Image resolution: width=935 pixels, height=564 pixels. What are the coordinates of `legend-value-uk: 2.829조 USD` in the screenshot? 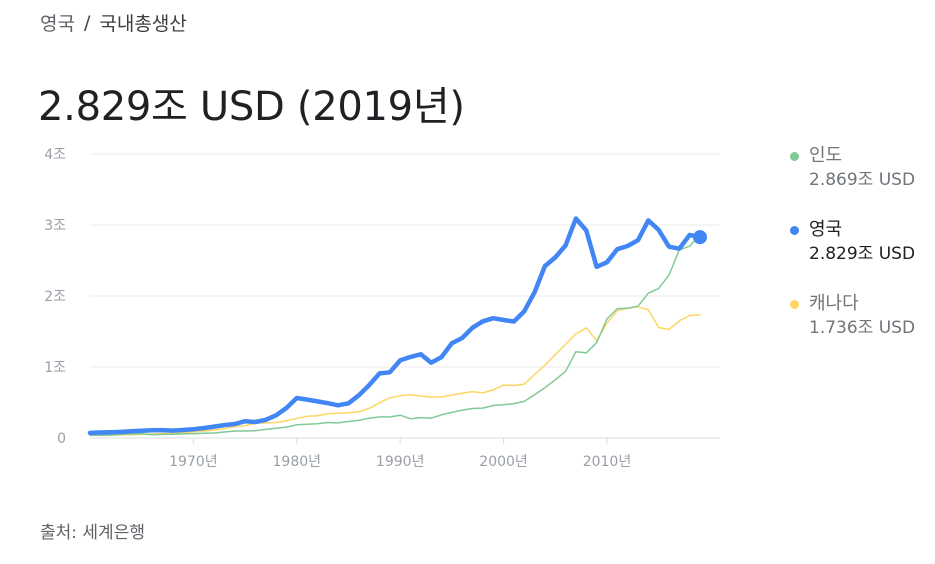 It's located at (862, 254).